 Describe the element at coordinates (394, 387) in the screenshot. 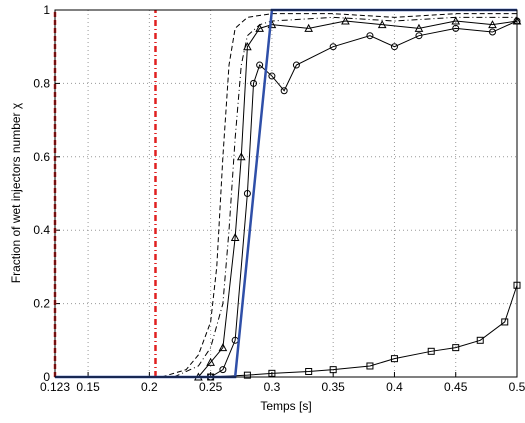

I see `x-tick-label: 0.4` at that location.